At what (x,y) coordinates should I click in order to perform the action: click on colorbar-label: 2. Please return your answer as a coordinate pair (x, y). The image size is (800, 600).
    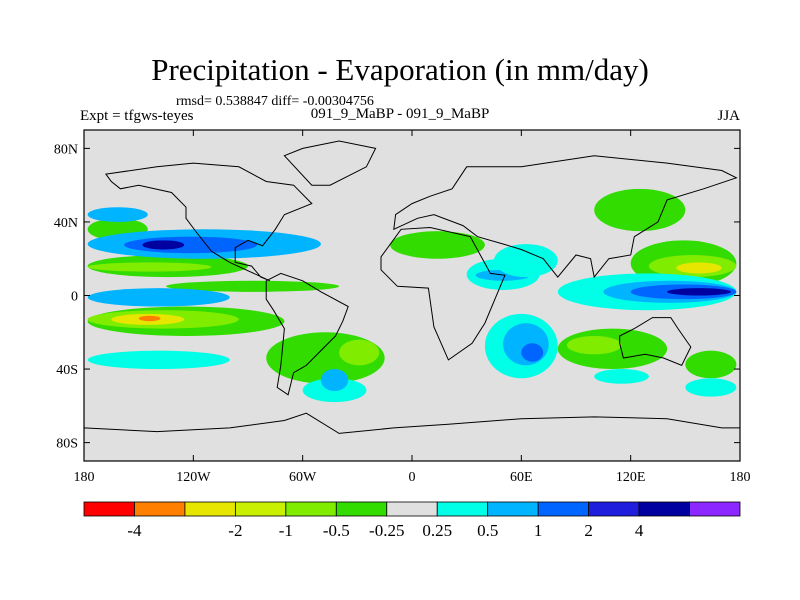
    Looking at the image, I should click on (588, 530).